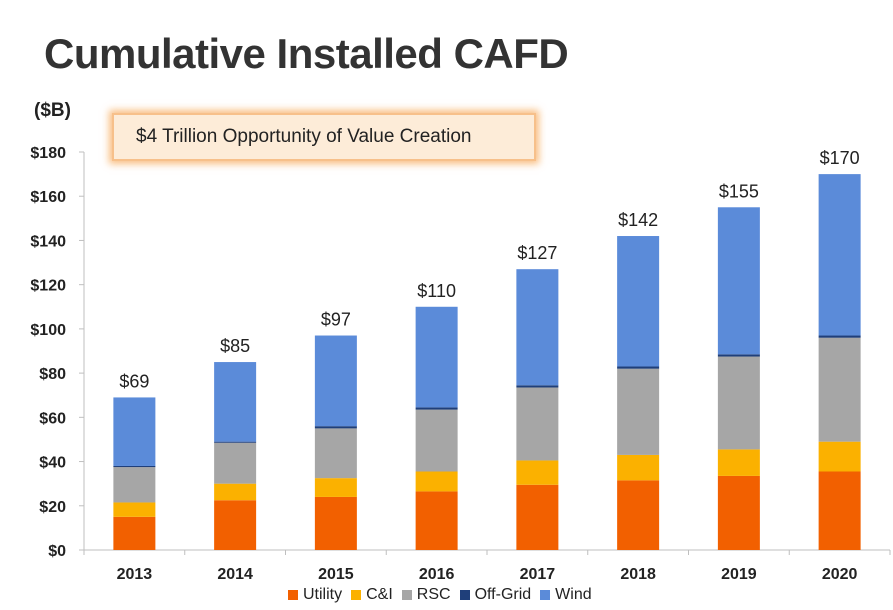  Describe the element at coordinates (336, 574) in the screenshot. I see `x-tick-label: 2015` at that location.